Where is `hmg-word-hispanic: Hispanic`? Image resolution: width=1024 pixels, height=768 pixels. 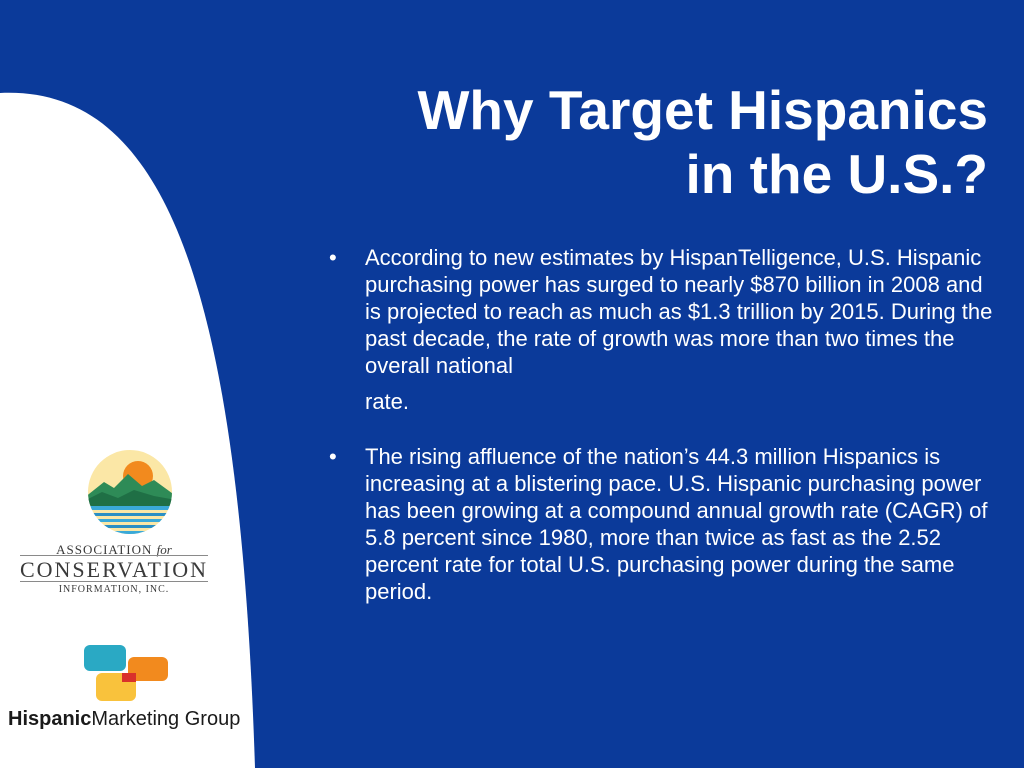 hmg-word-hispanic: Hispanic is located at coordinates (50, 719).